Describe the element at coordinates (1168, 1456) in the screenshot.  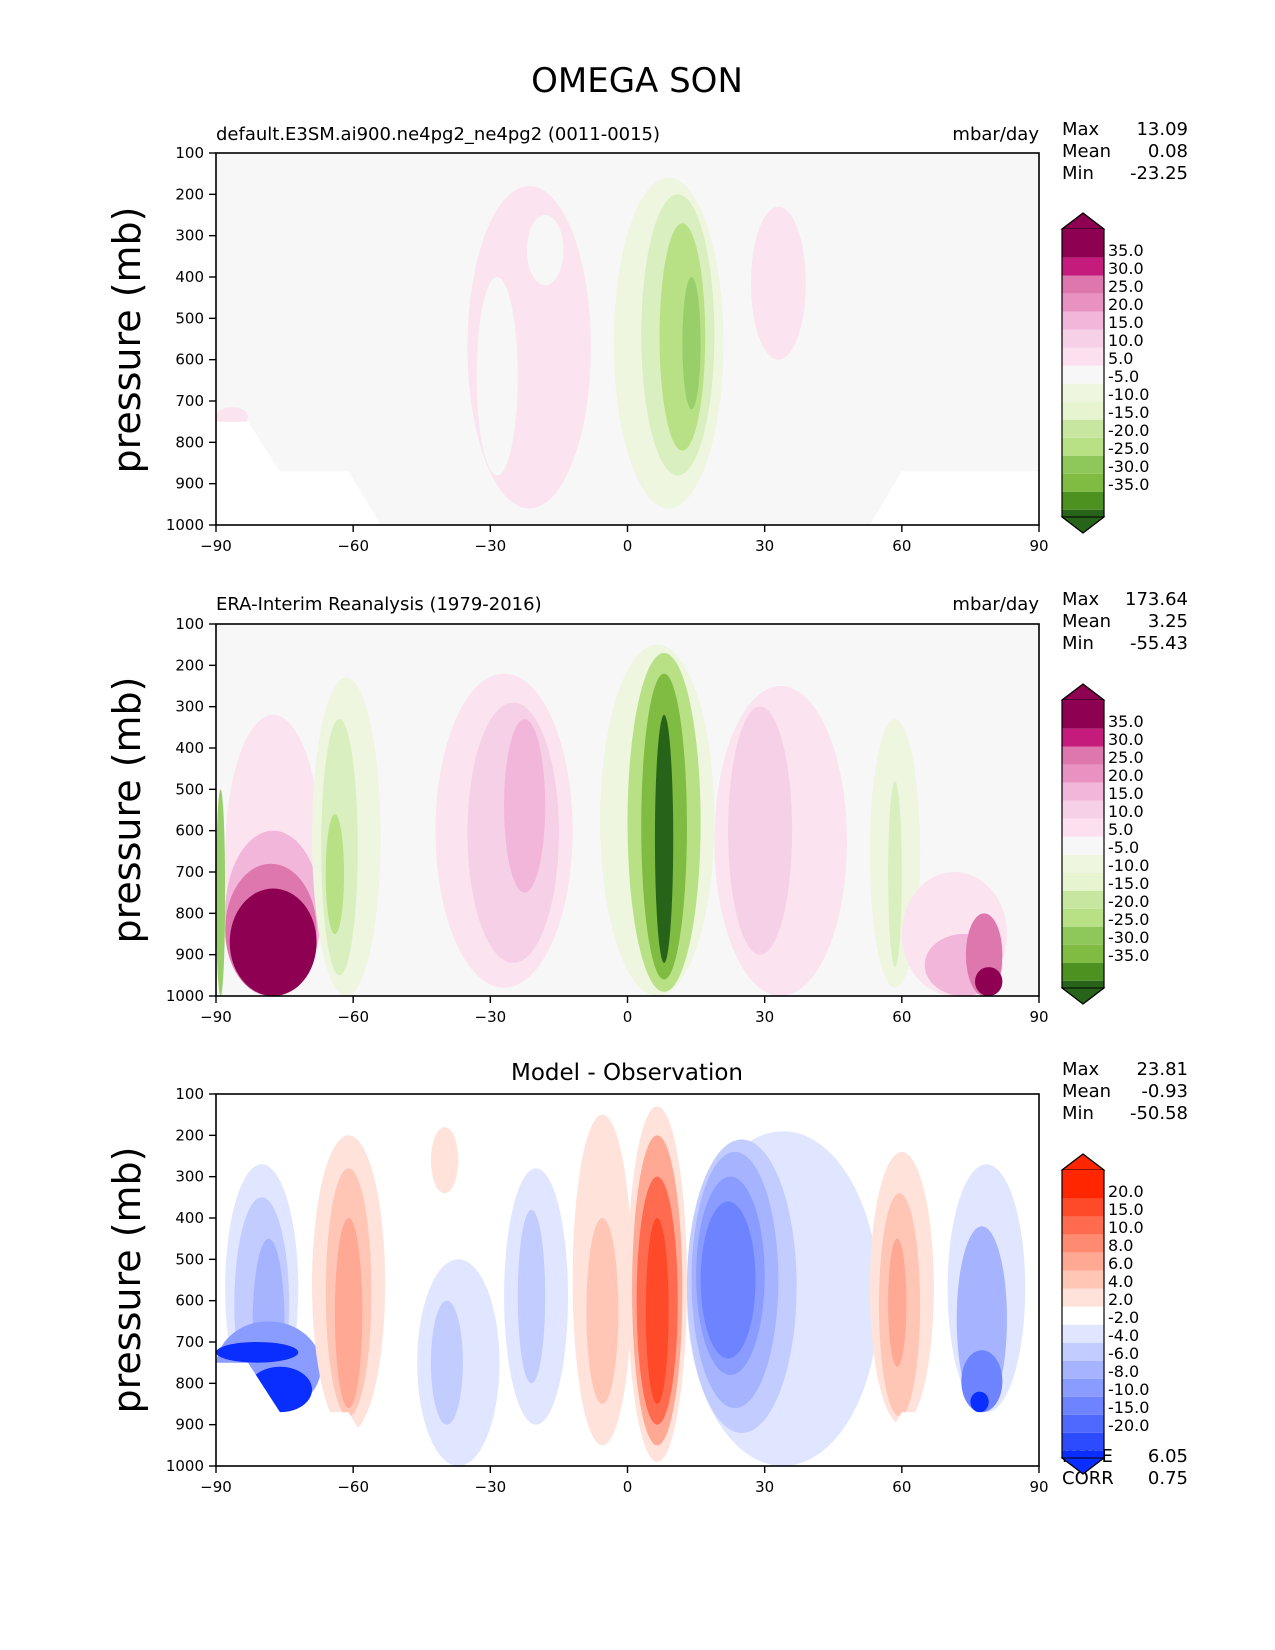
I see `panel-3-rmse-value: 6.05` at that location.